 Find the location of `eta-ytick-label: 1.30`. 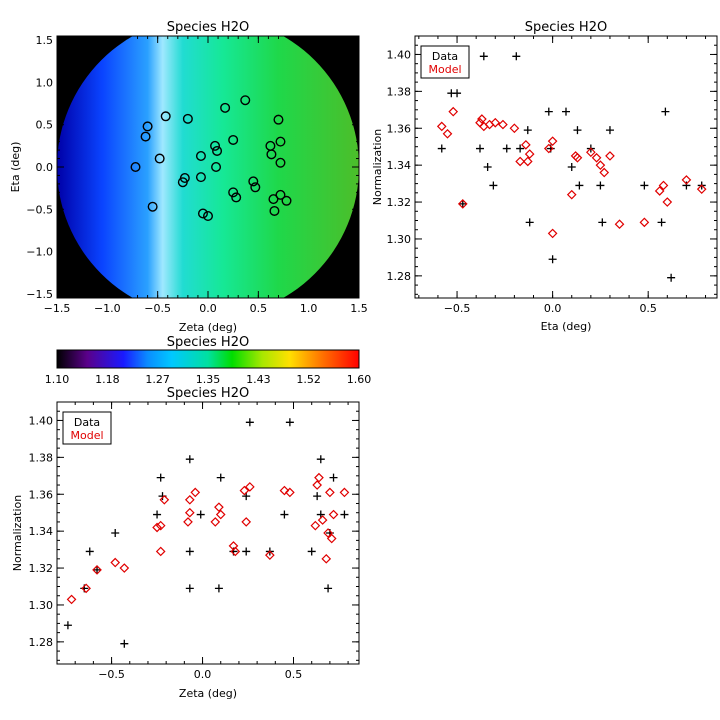

eta-ytick-label: 1.30 is located at coordinates (399, 239).